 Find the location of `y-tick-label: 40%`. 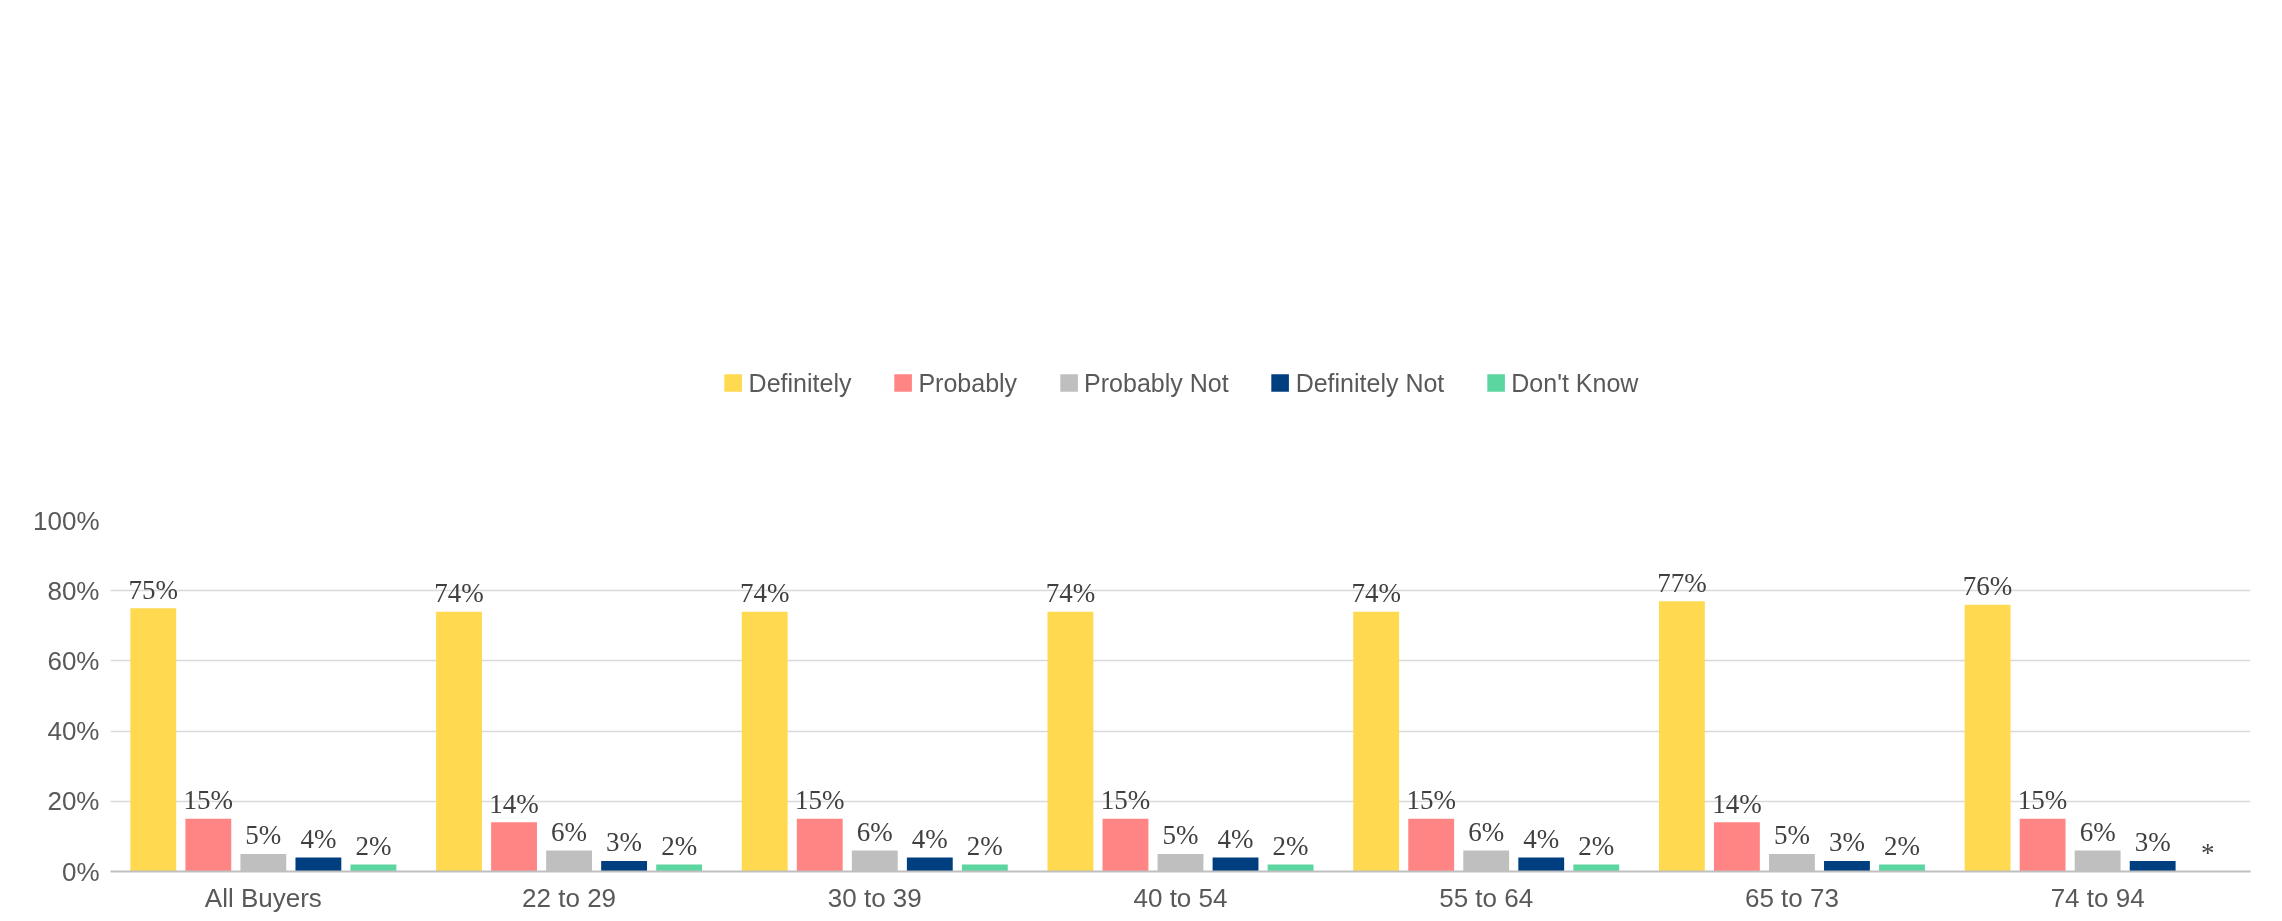

y-tick-label: 40% is located at coordinates (73, 731).